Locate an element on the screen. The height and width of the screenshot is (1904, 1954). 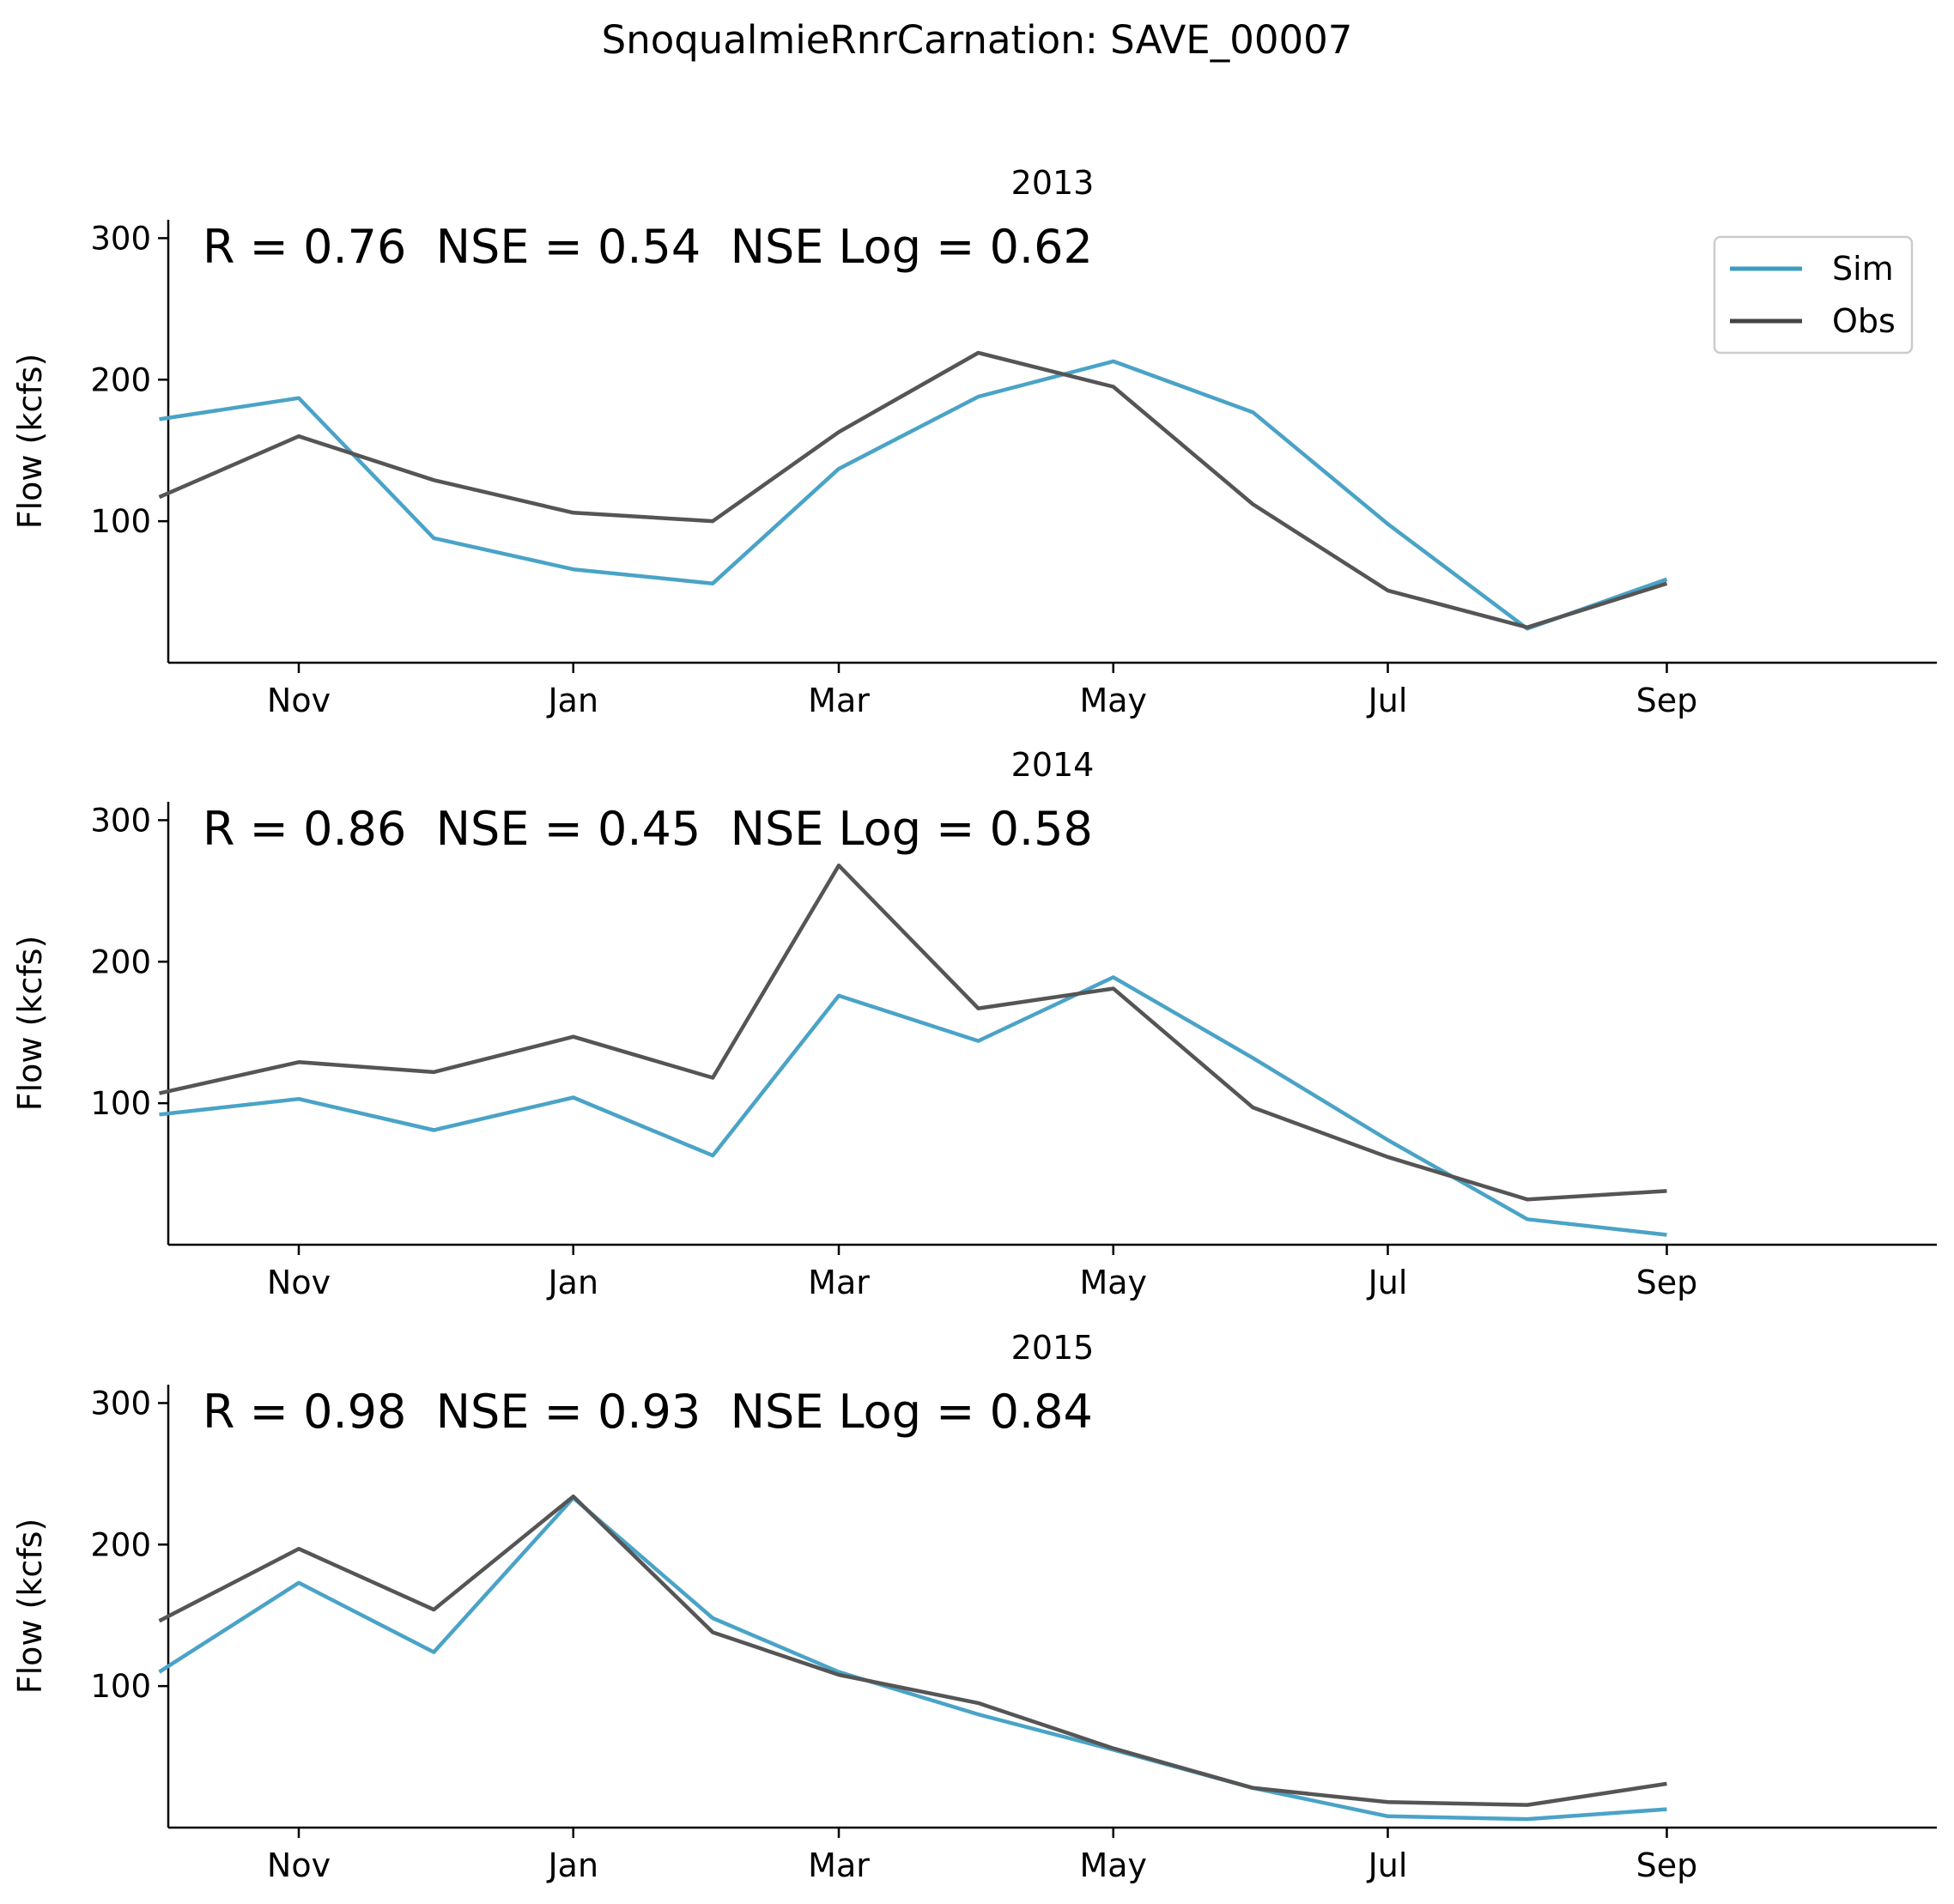
panel-2-series-obs-line is located at coordinates (913, 1033).